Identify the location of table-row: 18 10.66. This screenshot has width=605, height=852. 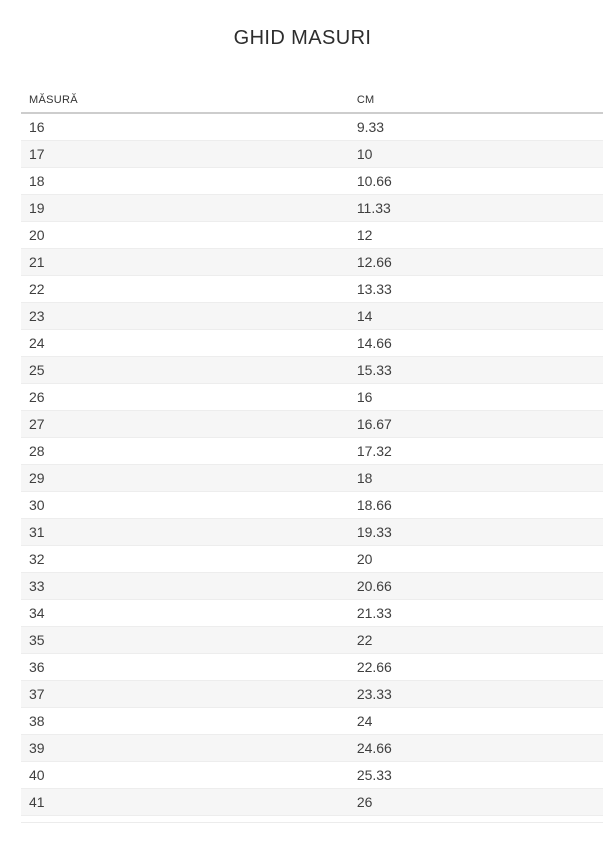
(312, 181).